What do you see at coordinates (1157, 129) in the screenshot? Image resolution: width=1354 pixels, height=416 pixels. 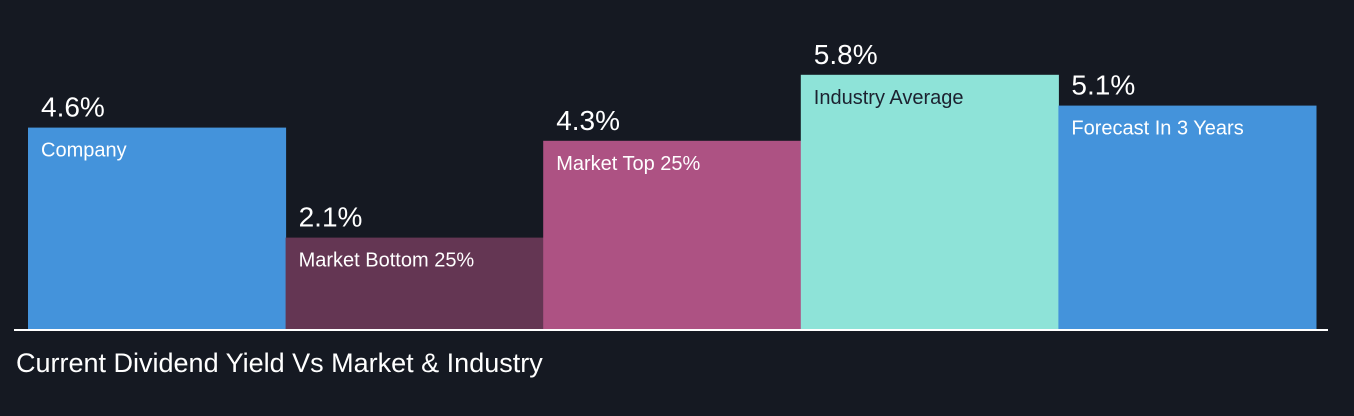 I see `category-label-forecast-in-3-years: Forecast In 3 Years` at bounding box center [1157, 129].